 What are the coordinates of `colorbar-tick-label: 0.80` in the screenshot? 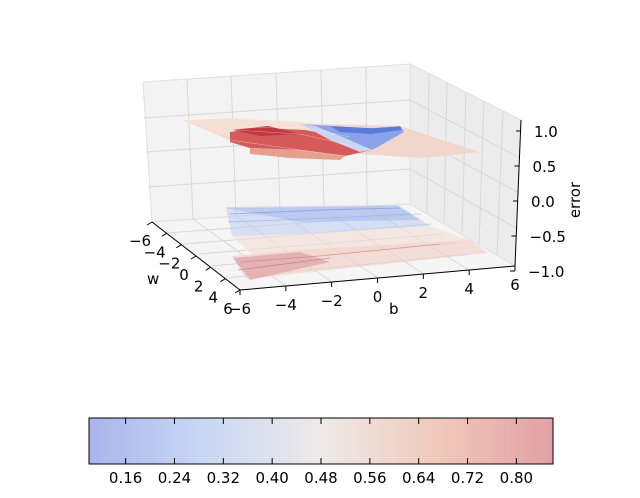 It's located at (516, 478).